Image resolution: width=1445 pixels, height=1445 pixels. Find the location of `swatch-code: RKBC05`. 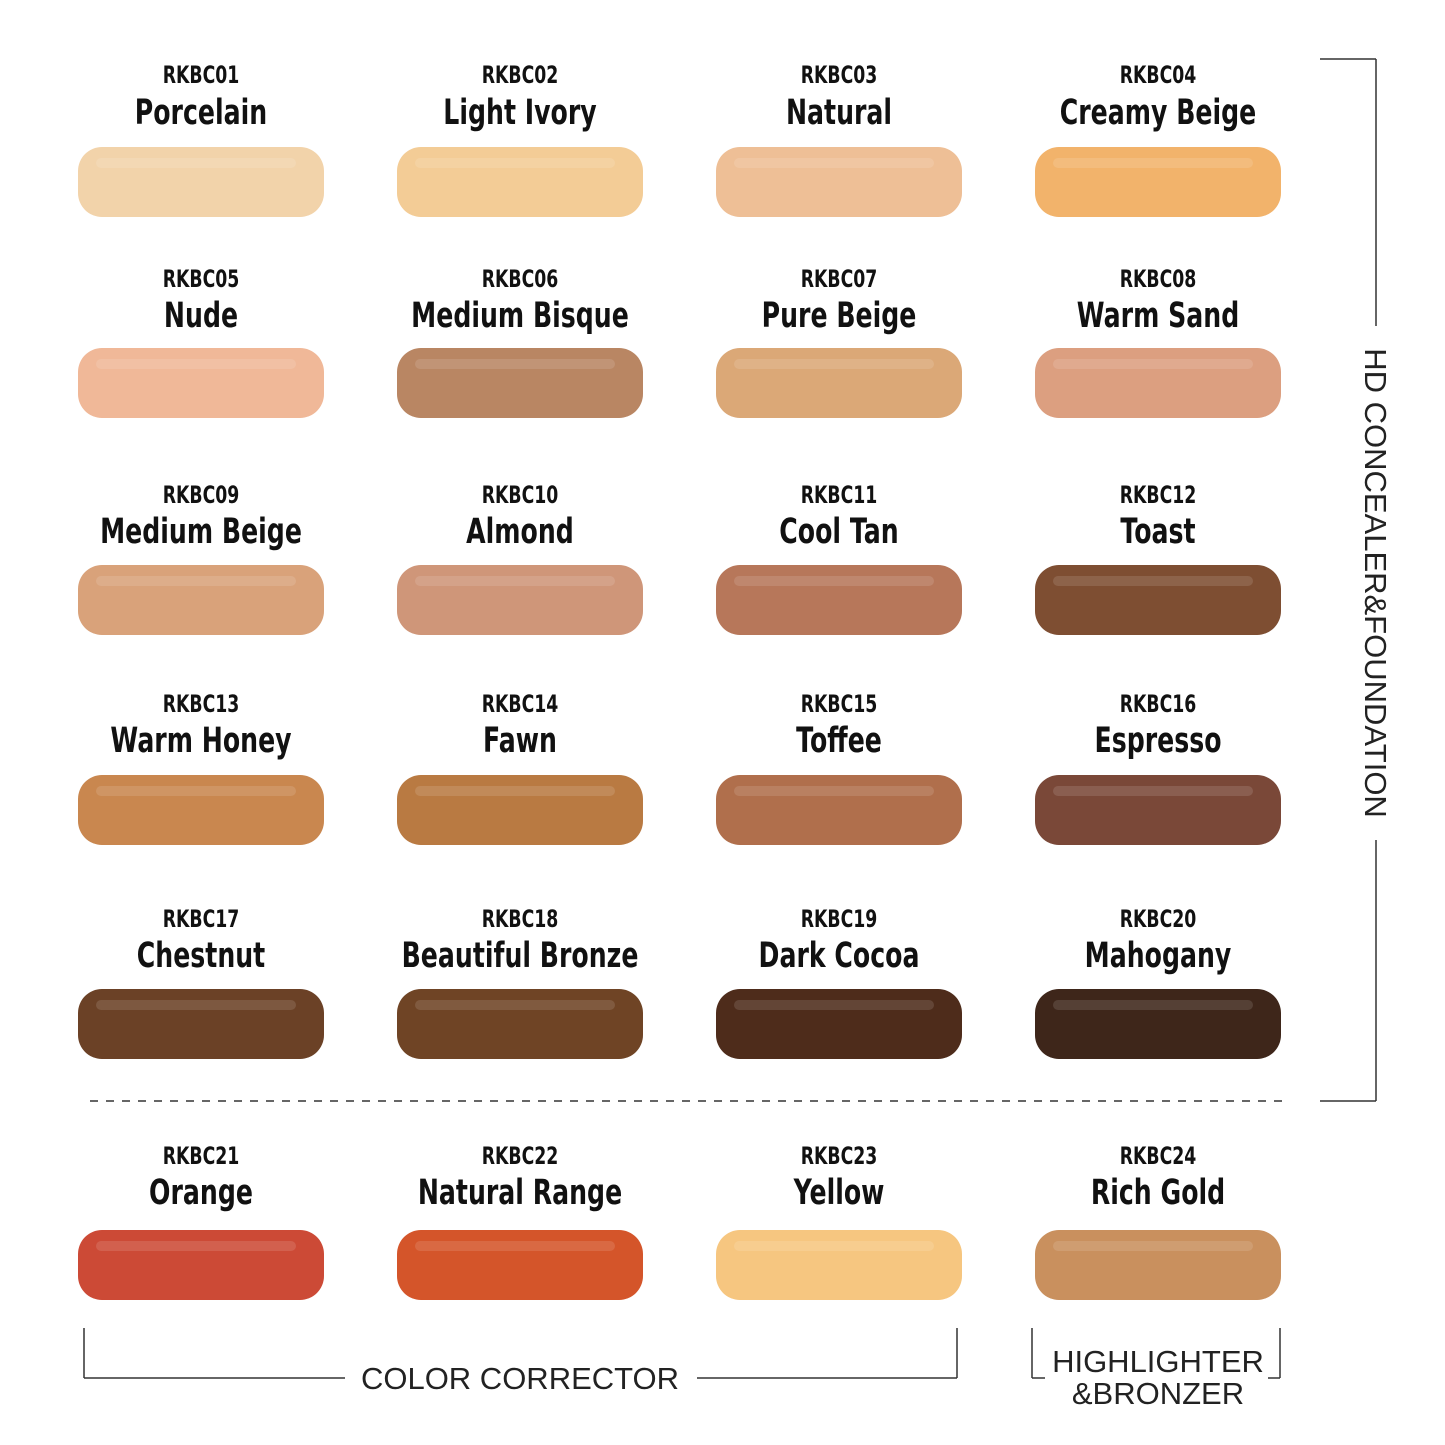

swatch-code: RKBC05 is located at coordinates (201, 279).